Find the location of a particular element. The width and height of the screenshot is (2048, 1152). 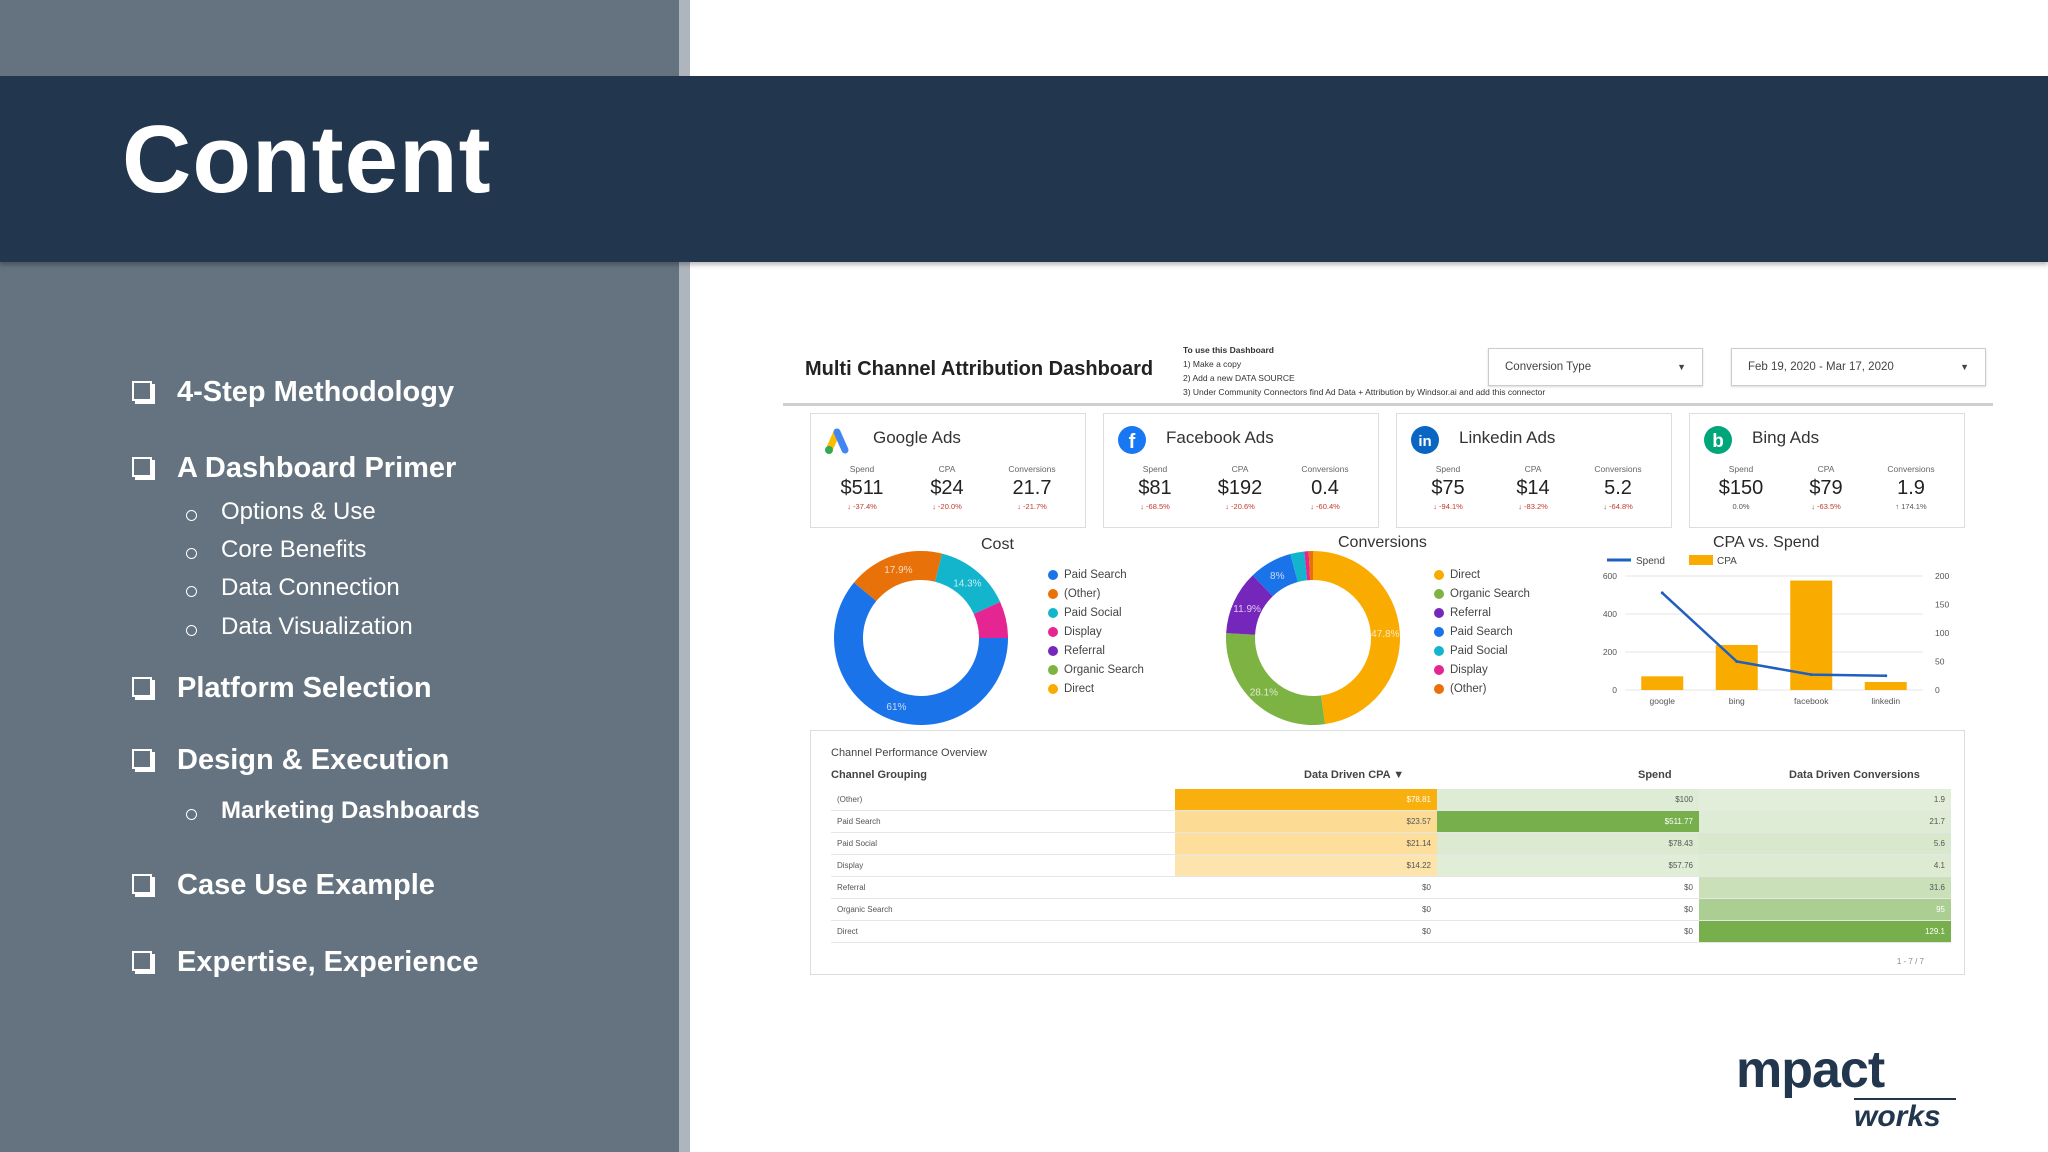

caret-down-icon: ▼ is located at coordinates (1964, 367).